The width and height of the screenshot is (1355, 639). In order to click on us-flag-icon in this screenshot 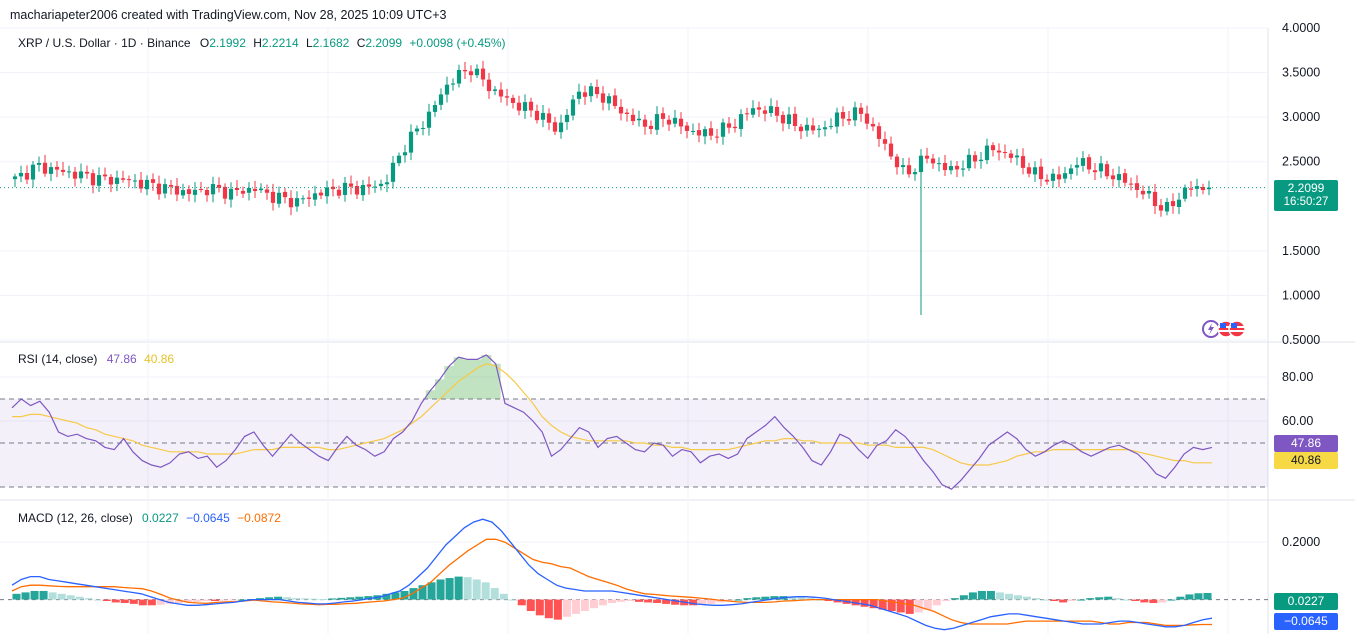, I will do `click(1237, 329)`.